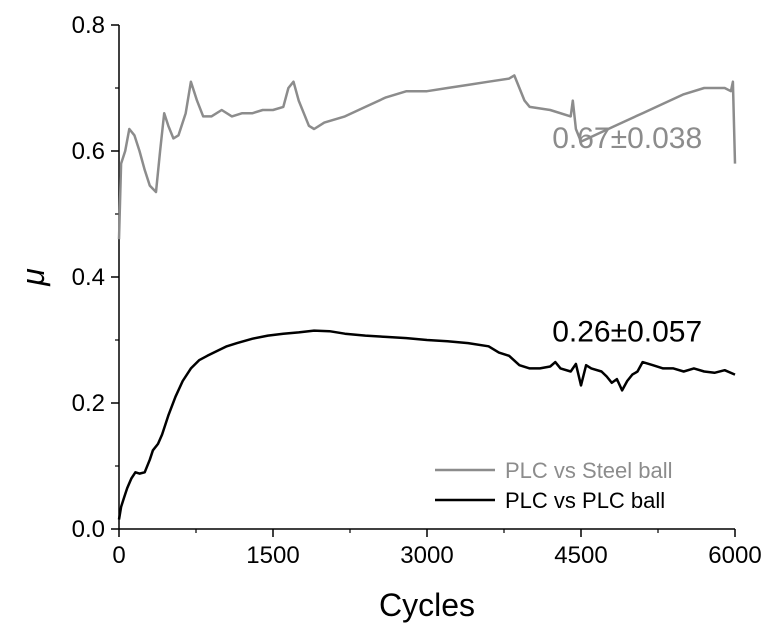 This screenshot has height=635, width=773. I want to click on legend: PLC vs Steel ball PLC vs PLC ball, so click(554, 485).